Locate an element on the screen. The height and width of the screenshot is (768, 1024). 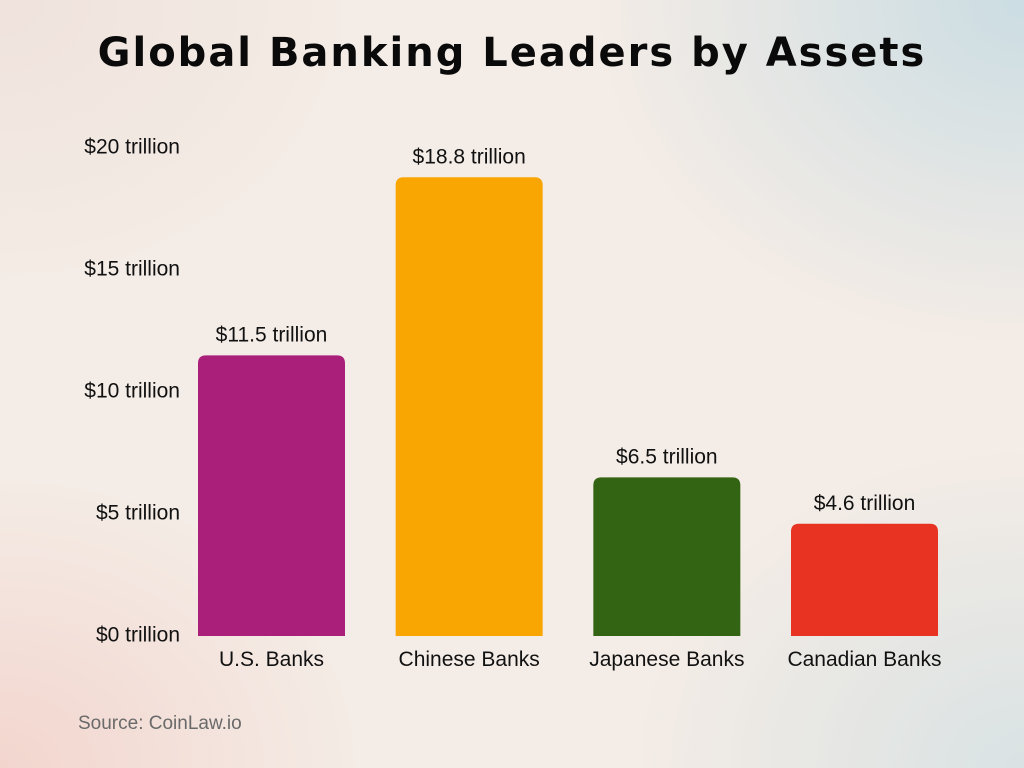
data-label: $18.8 trillion is located at coordinates (469, 156).